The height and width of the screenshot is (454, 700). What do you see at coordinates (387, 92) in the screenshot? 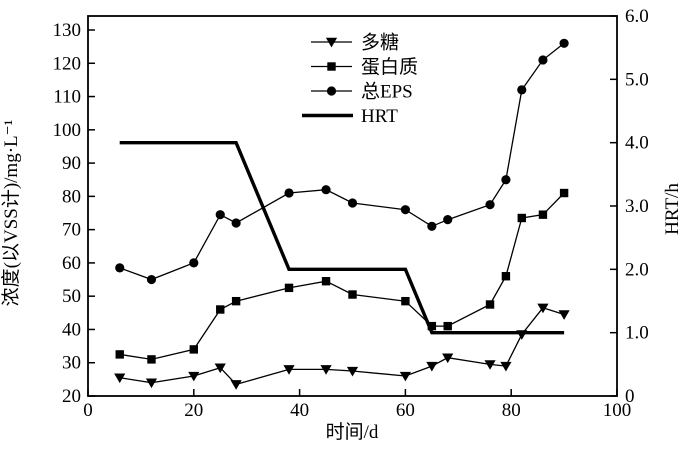
I see `legend-label: 总EPS` at bounding box center [387, 92].